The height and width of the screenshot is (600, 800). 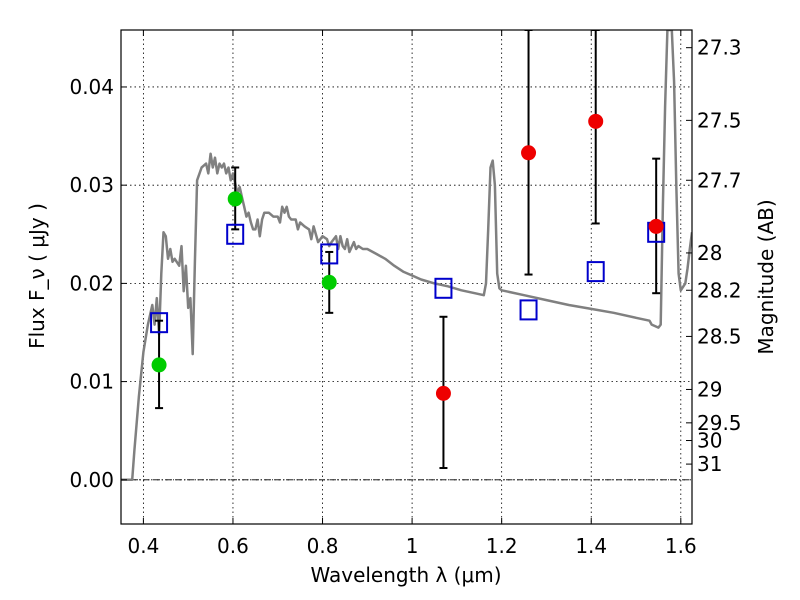 I want to click on right-tick-label: 29.5, so click(x=719, y=423).